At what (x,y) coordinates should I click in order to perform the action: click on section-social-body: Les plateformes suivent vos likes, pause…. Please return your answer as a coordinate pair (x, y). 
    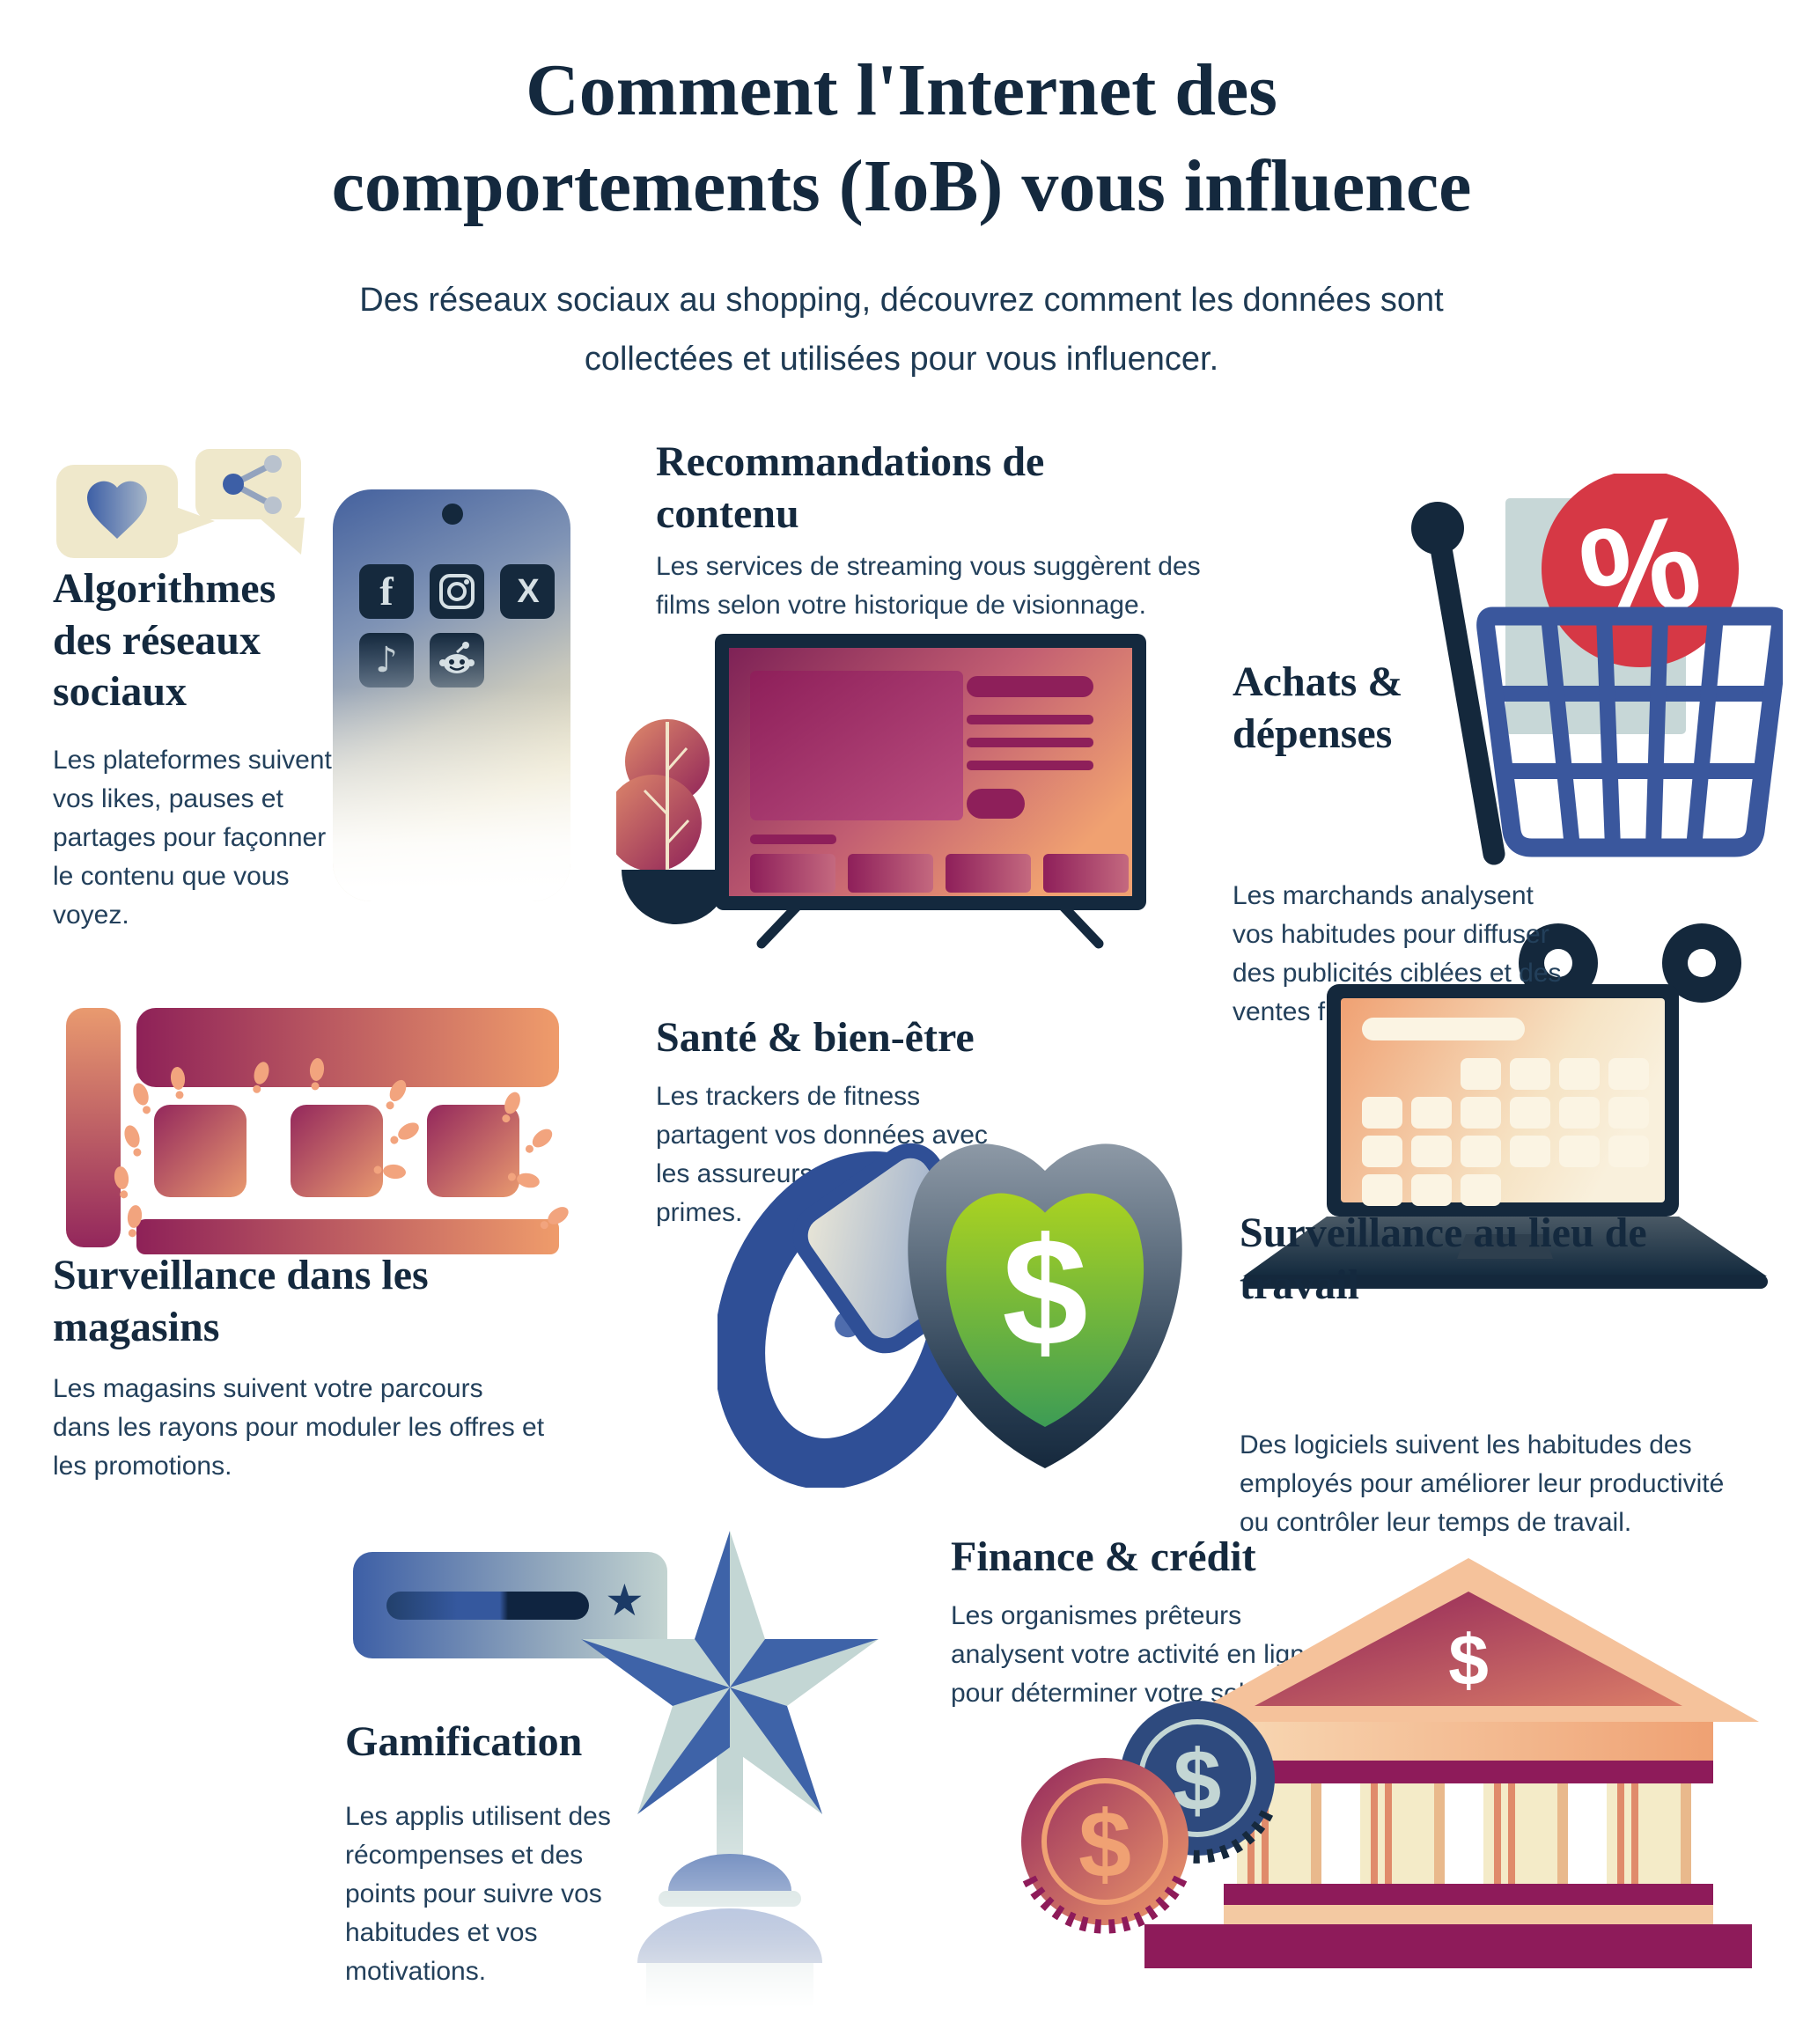
    Looking at the image, I should click on (193, 838).